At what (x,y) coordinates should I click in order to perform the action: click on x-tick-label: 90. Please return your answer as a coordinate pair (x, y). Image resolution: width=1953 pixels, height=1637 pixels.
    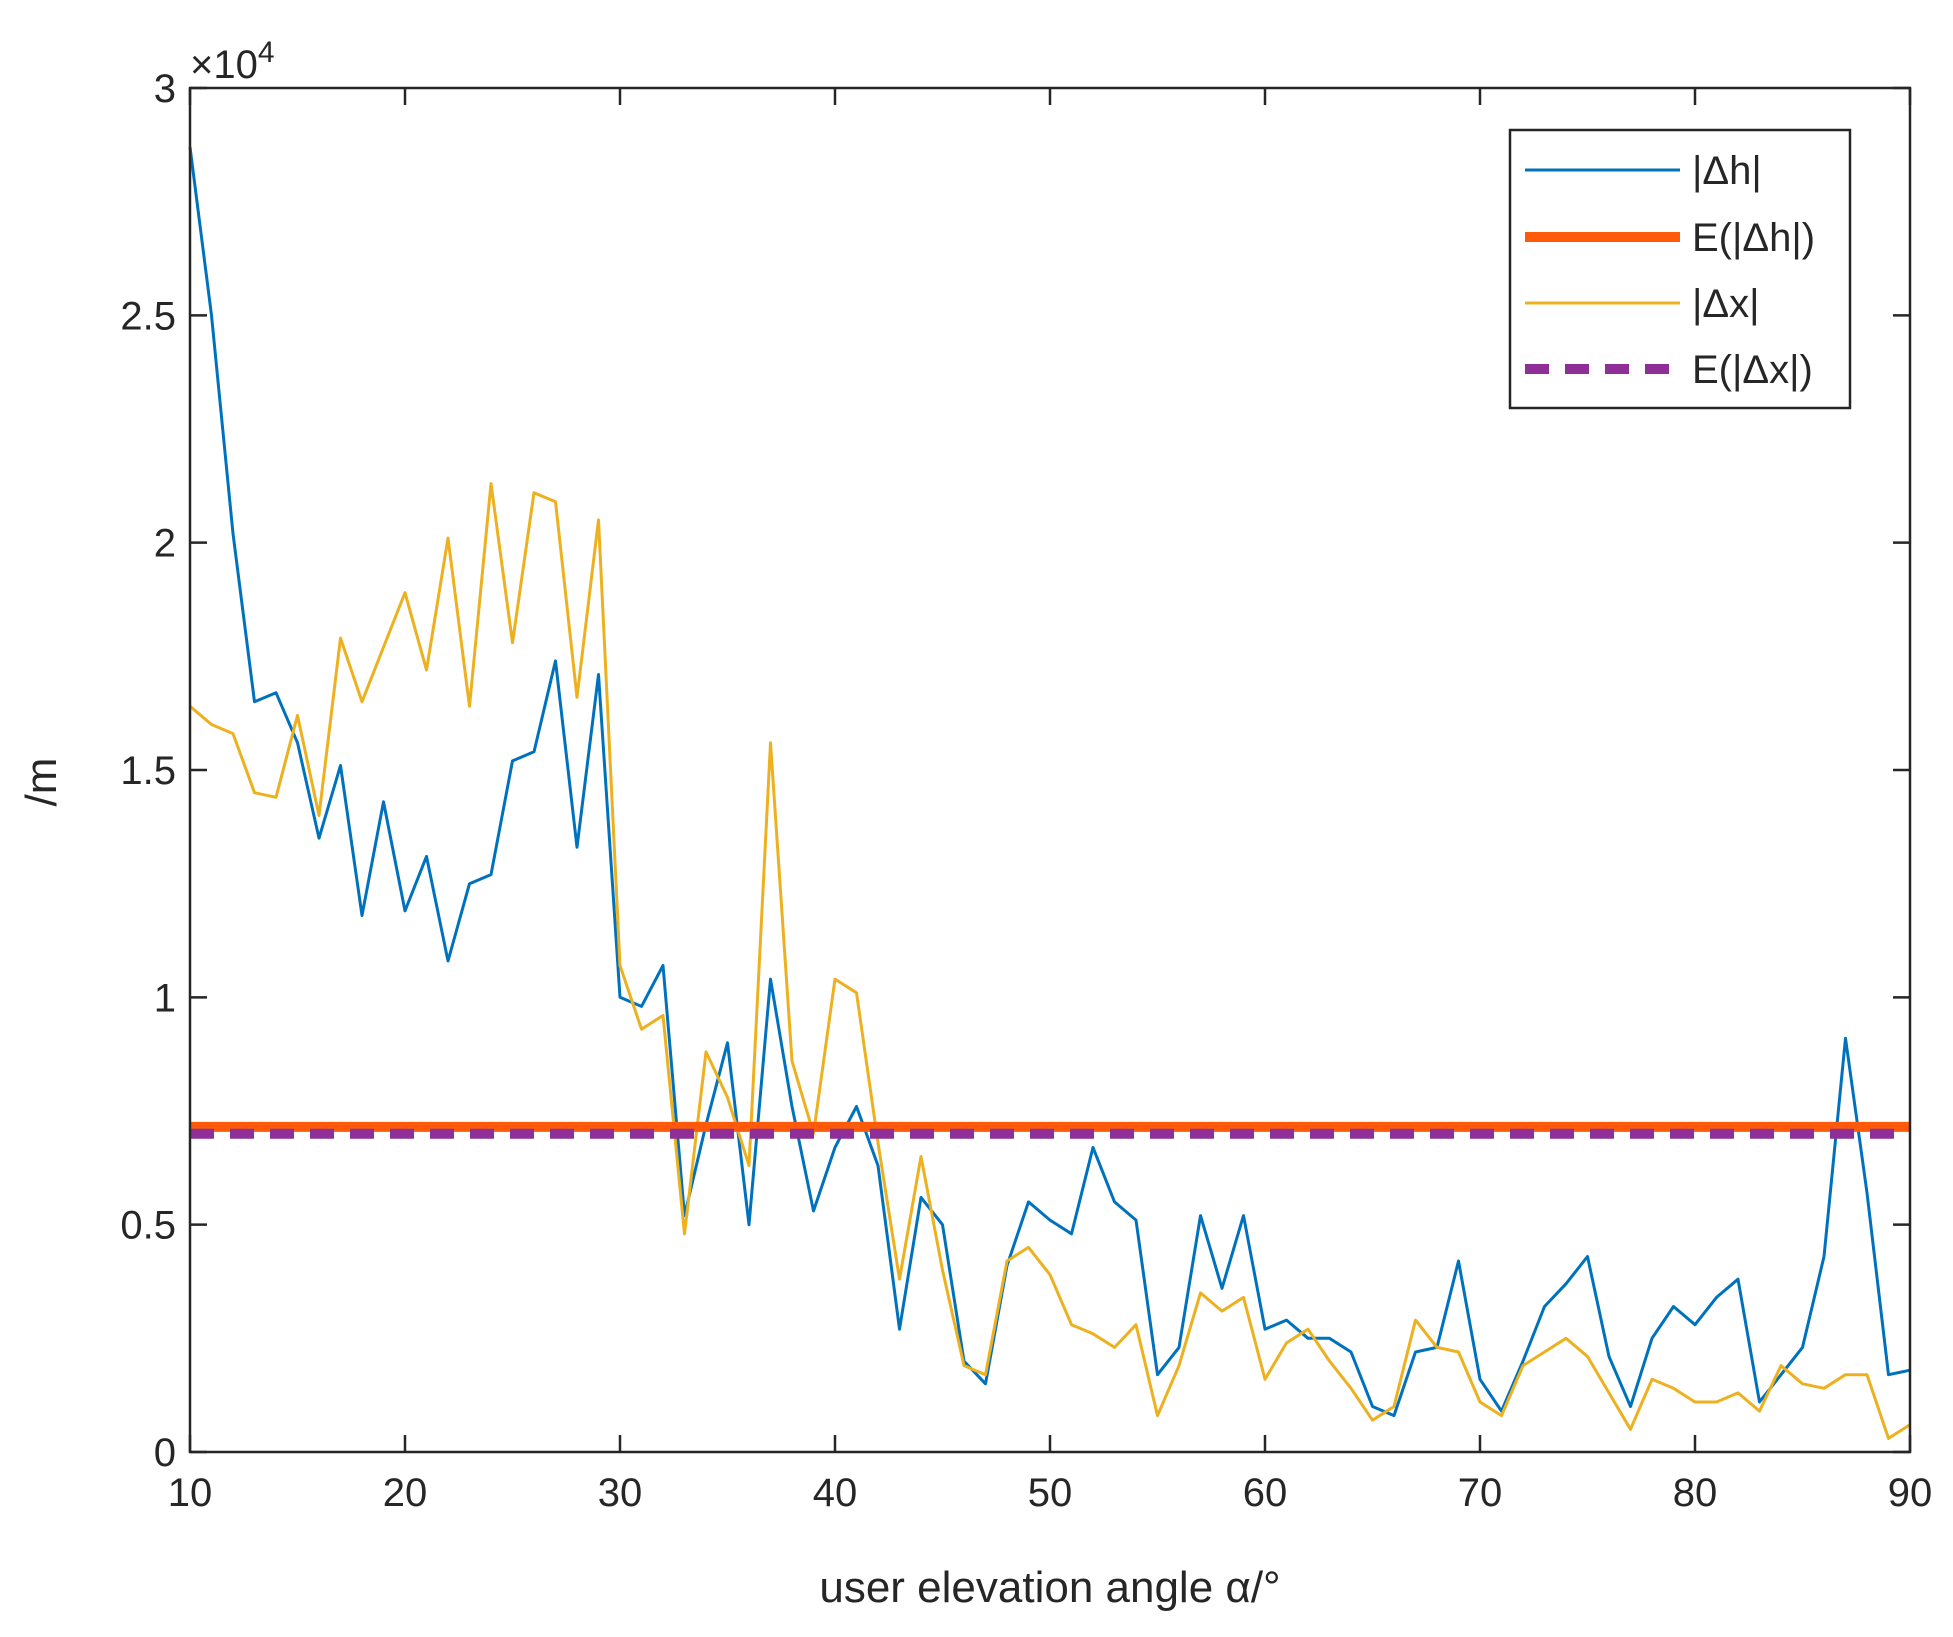
    Looking at the image, I should click on (1910, 1493).